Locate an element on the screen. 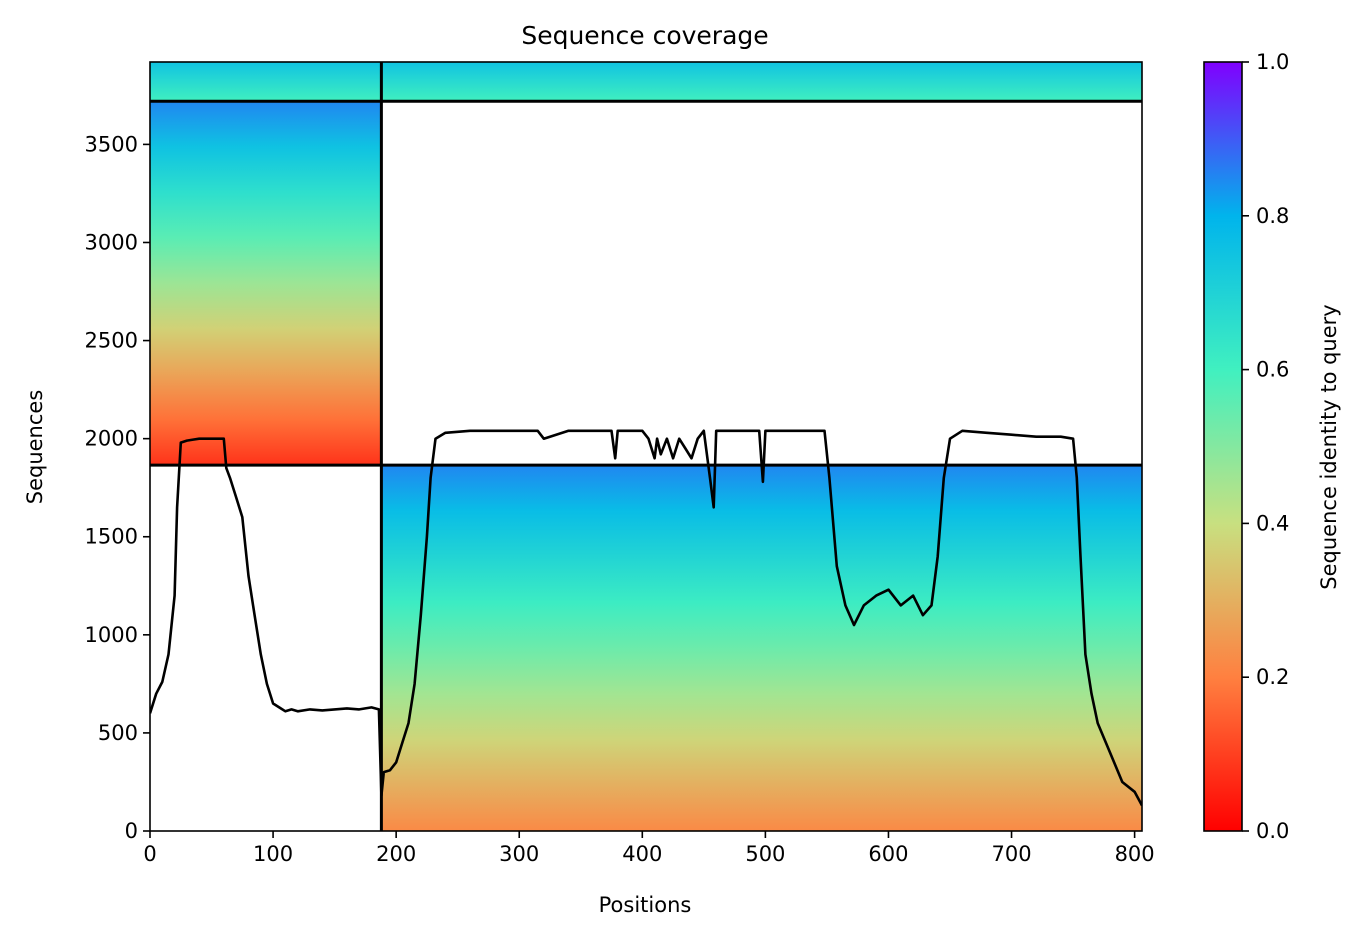 The width and height of the screenshot is (1364, 939). x-tick-label: 700 is located at coordinates (1011, 854).